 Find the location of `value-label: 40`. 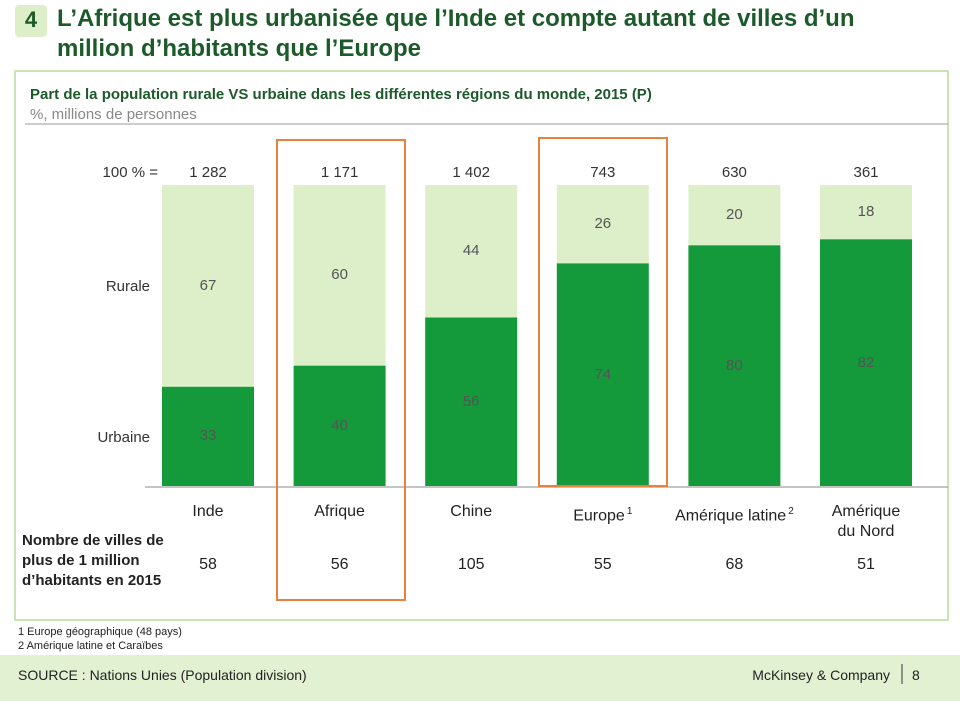

value-label: 40 is located at coordinates (339, 425).